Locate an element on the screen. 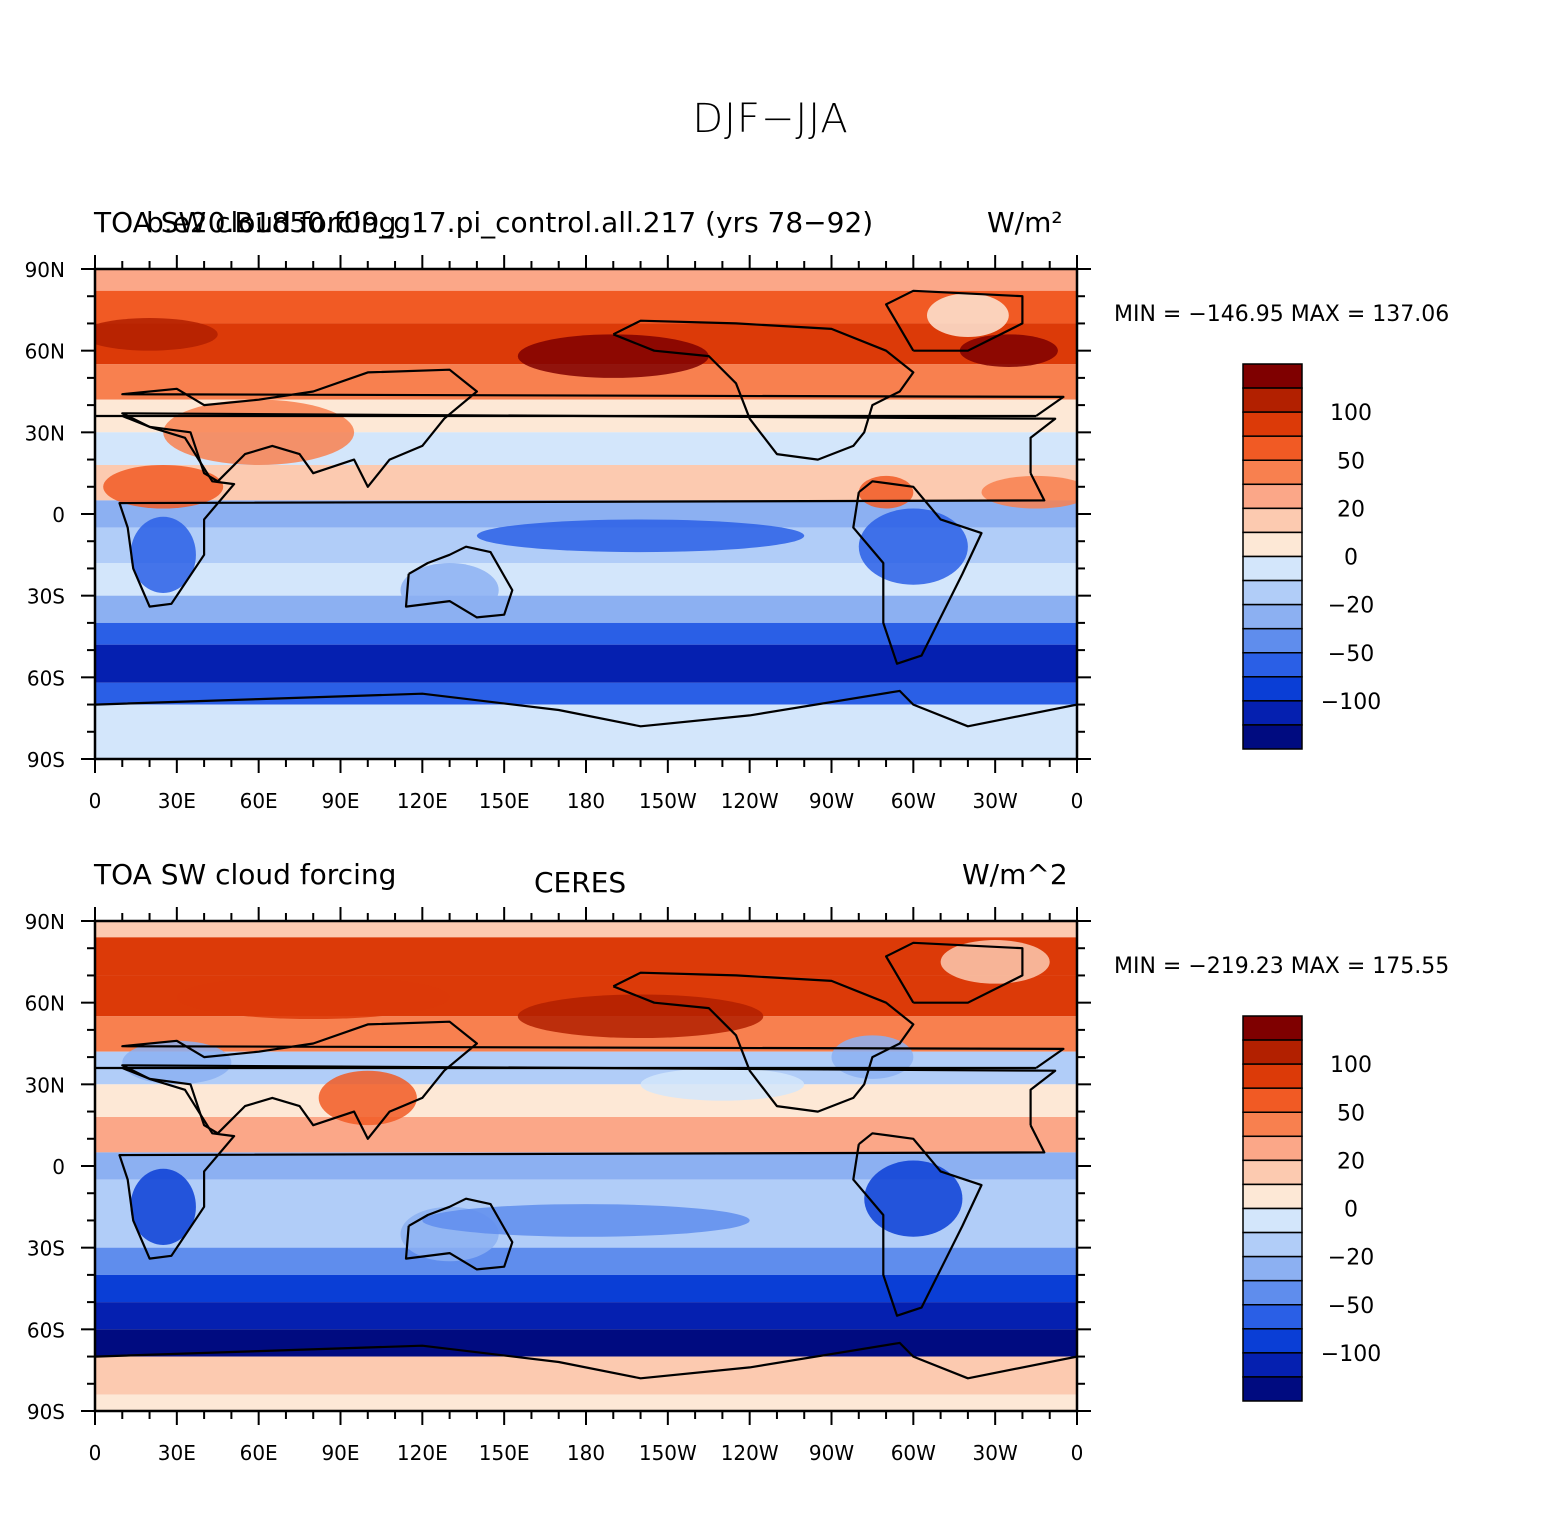  y-tick-label: 90S is located at coordinates (46, 1412).